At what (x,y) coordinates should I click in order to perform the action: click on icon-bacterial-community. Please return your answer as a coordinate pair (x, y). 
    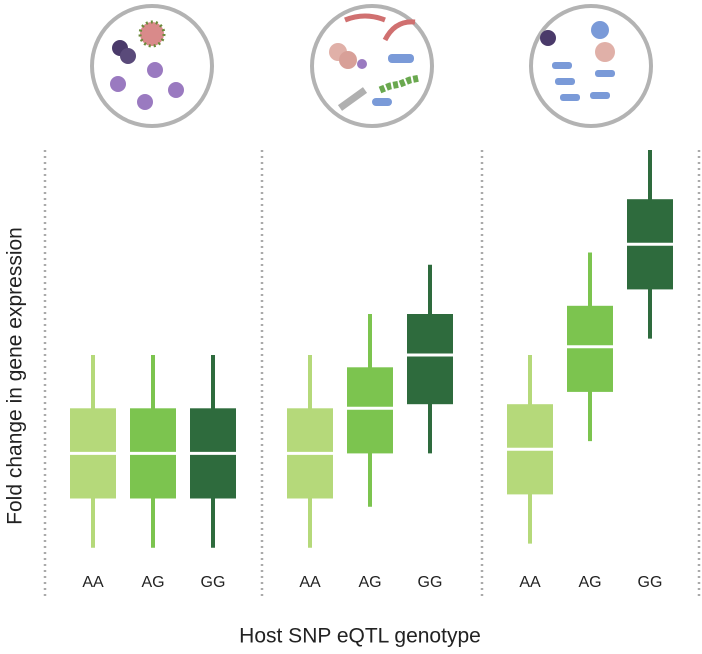
    Looking at the image, I should click on (591, 66).